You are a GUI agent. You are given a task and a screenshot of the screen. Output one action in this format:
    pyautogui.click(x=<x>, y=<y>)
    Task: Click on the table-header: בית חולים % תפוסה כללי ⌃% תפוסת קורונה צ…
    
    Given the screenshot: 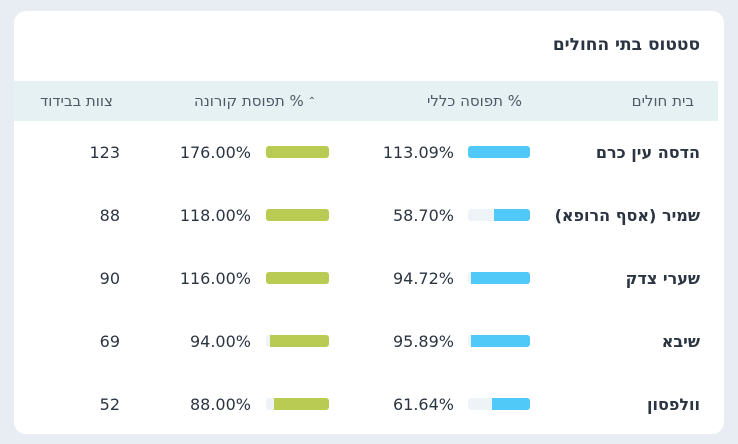 What is the action you would take?
    pyautogui.click(x=366, y=101)
    